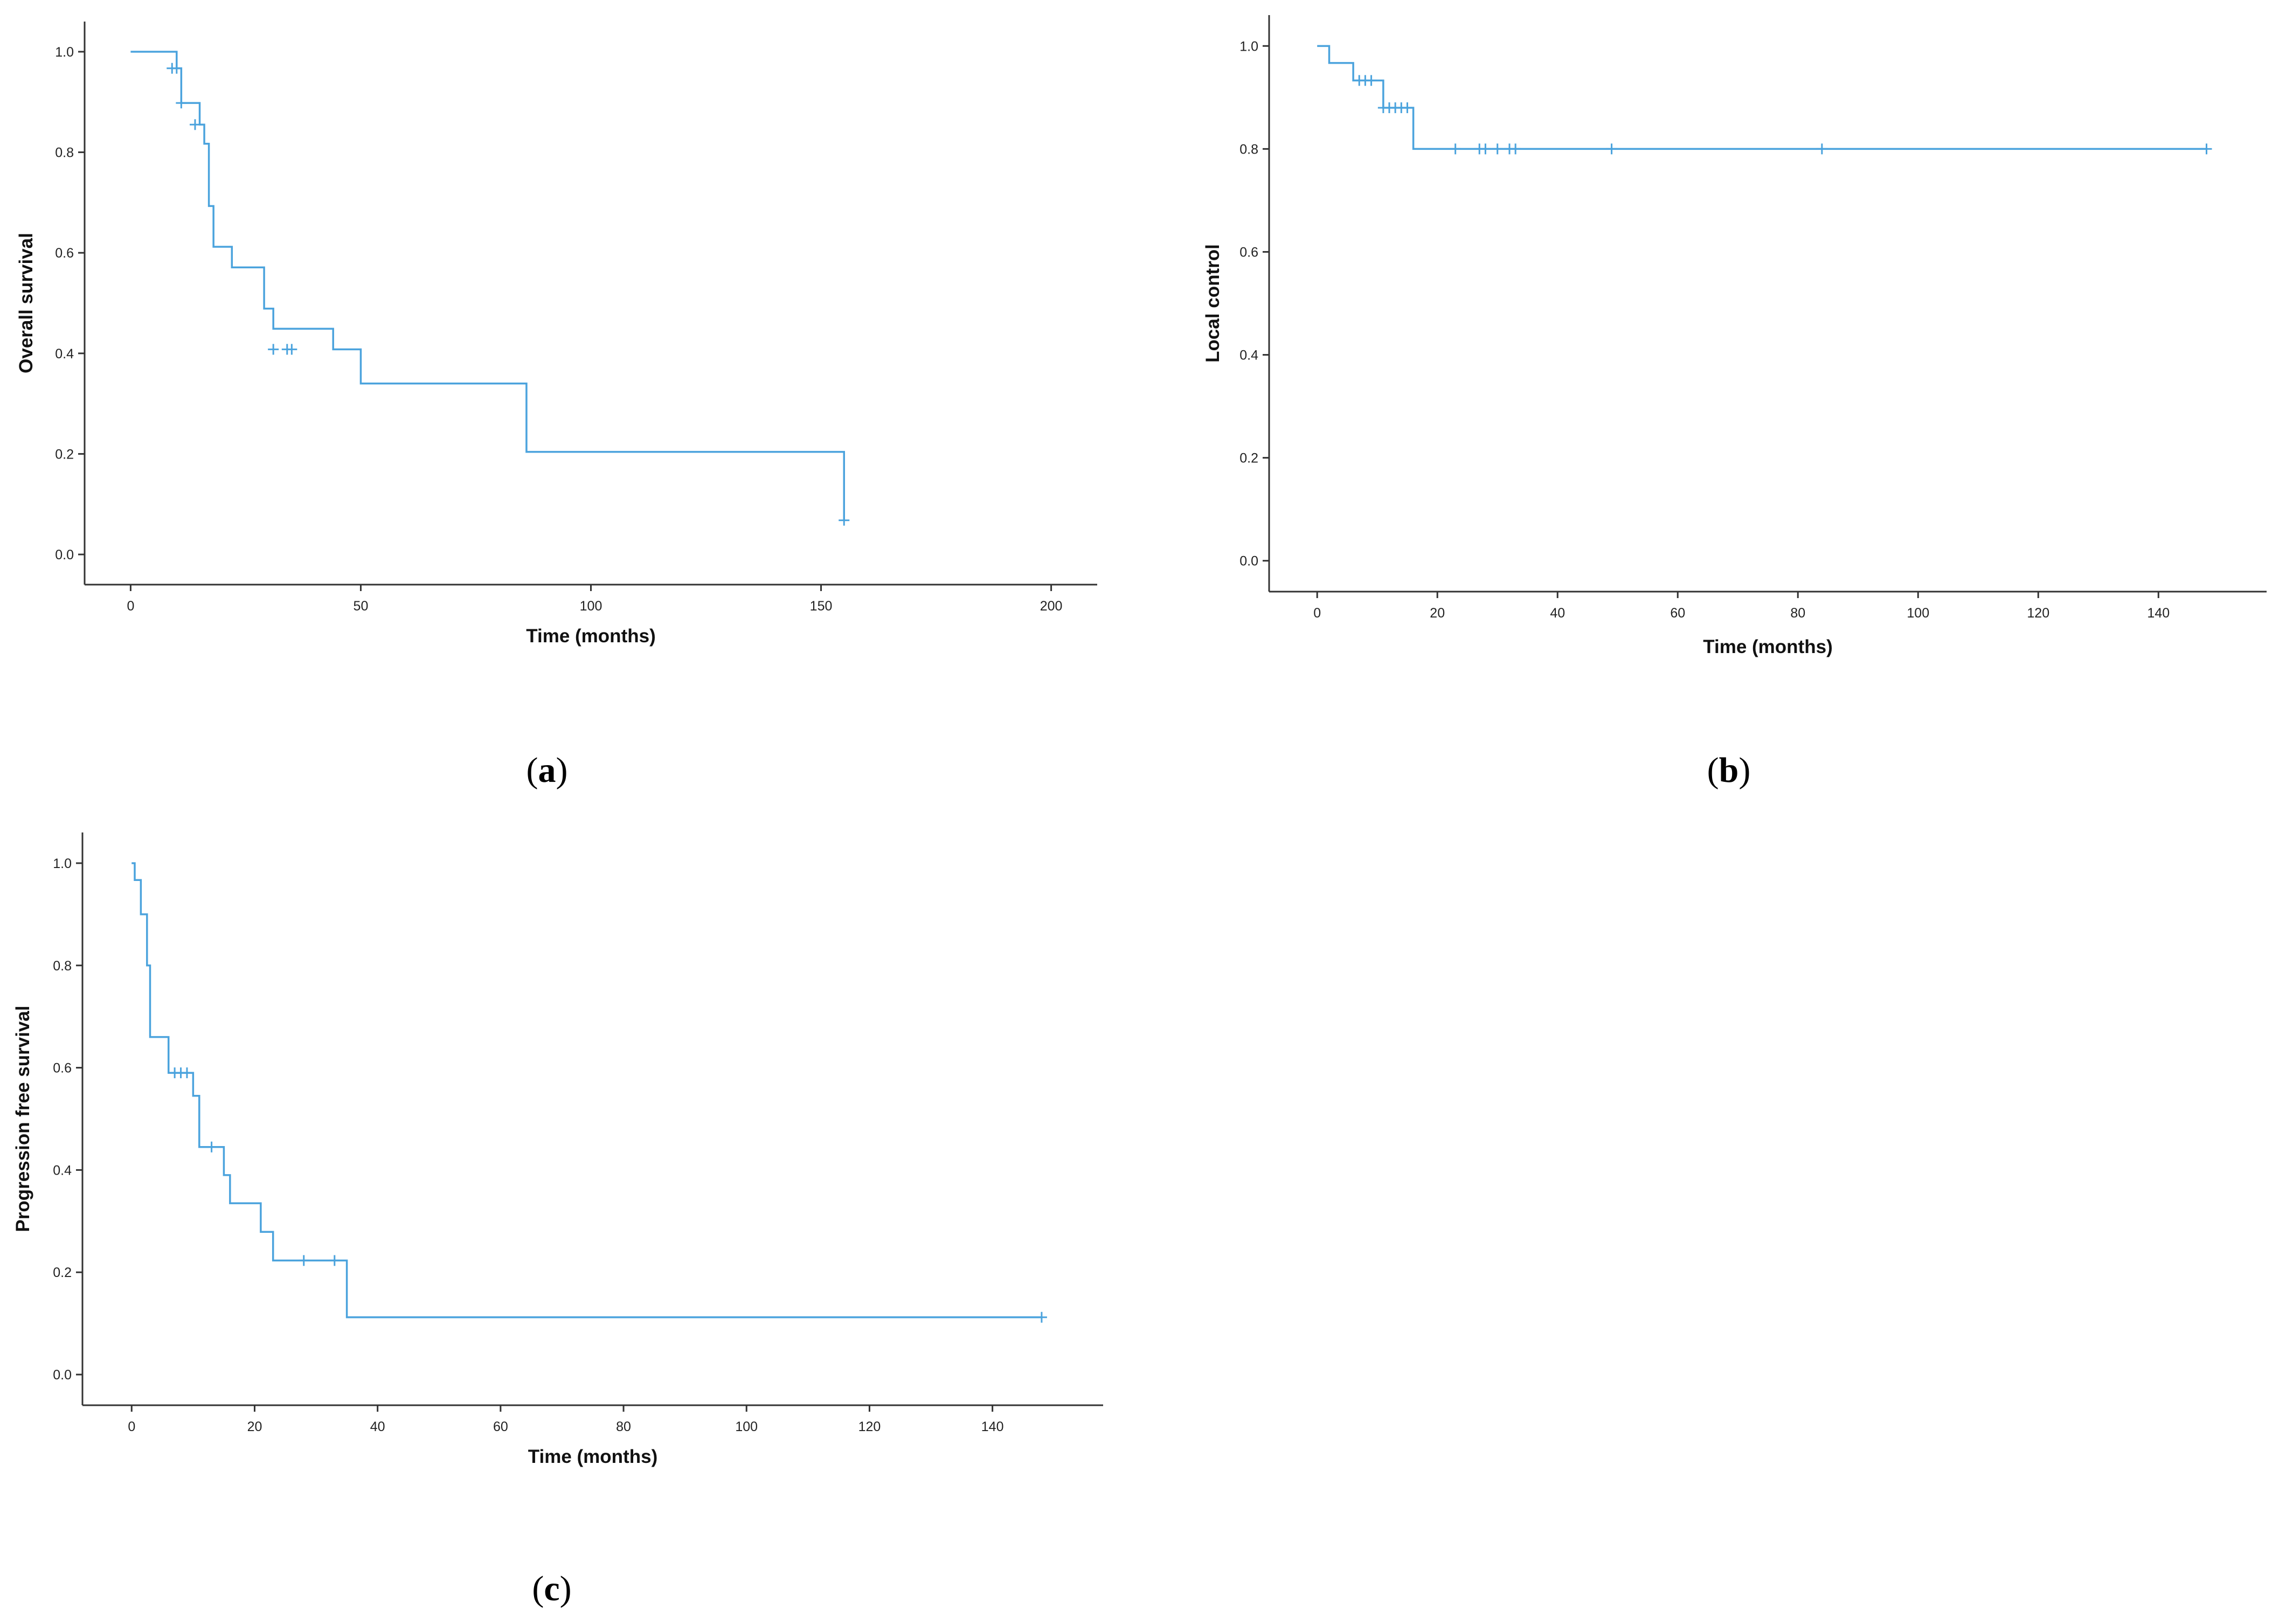 The image size is (2279, 1624). I want to click on panel-b-x-tick-label: 40, so click(1557, 613).